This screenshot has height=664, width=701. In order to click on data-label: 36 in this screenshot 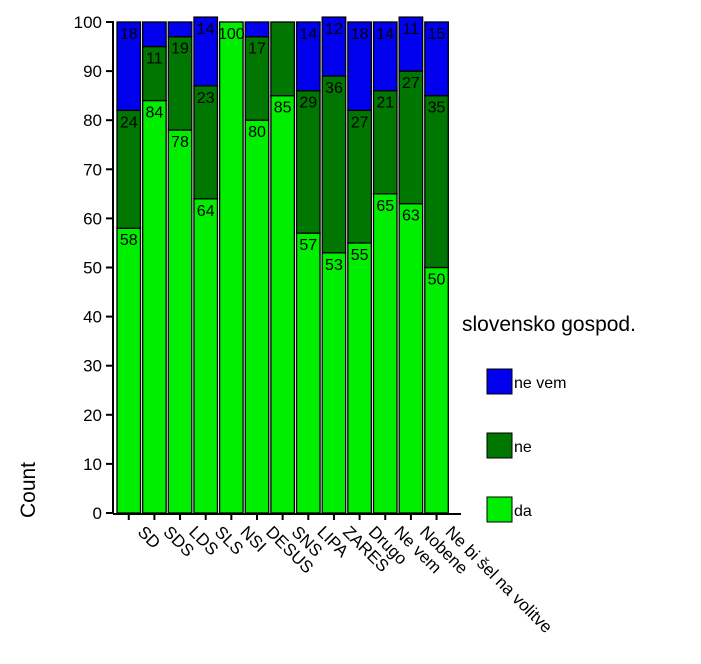, I will do `click(334, 88)`.